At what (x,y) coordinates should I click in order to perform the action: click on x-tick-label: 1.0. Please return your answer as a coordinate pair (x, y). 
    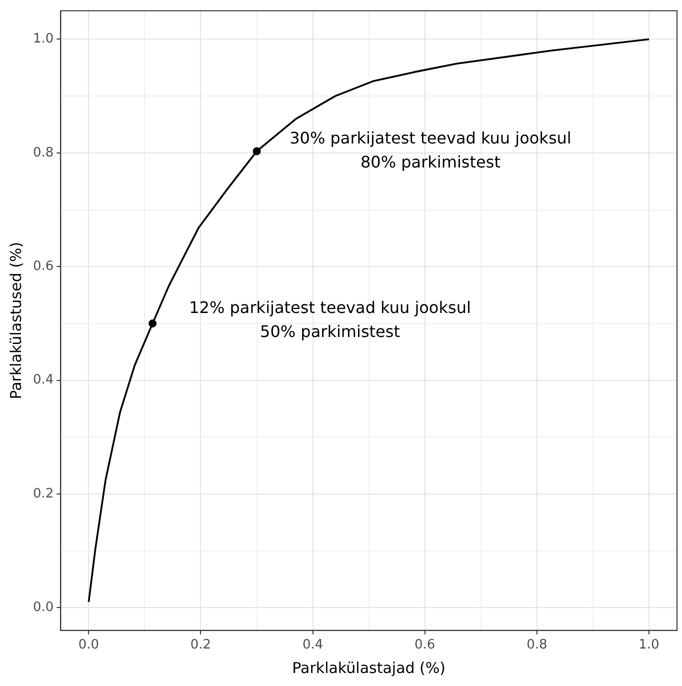
    Looking at the image, I should click on (649, 645).